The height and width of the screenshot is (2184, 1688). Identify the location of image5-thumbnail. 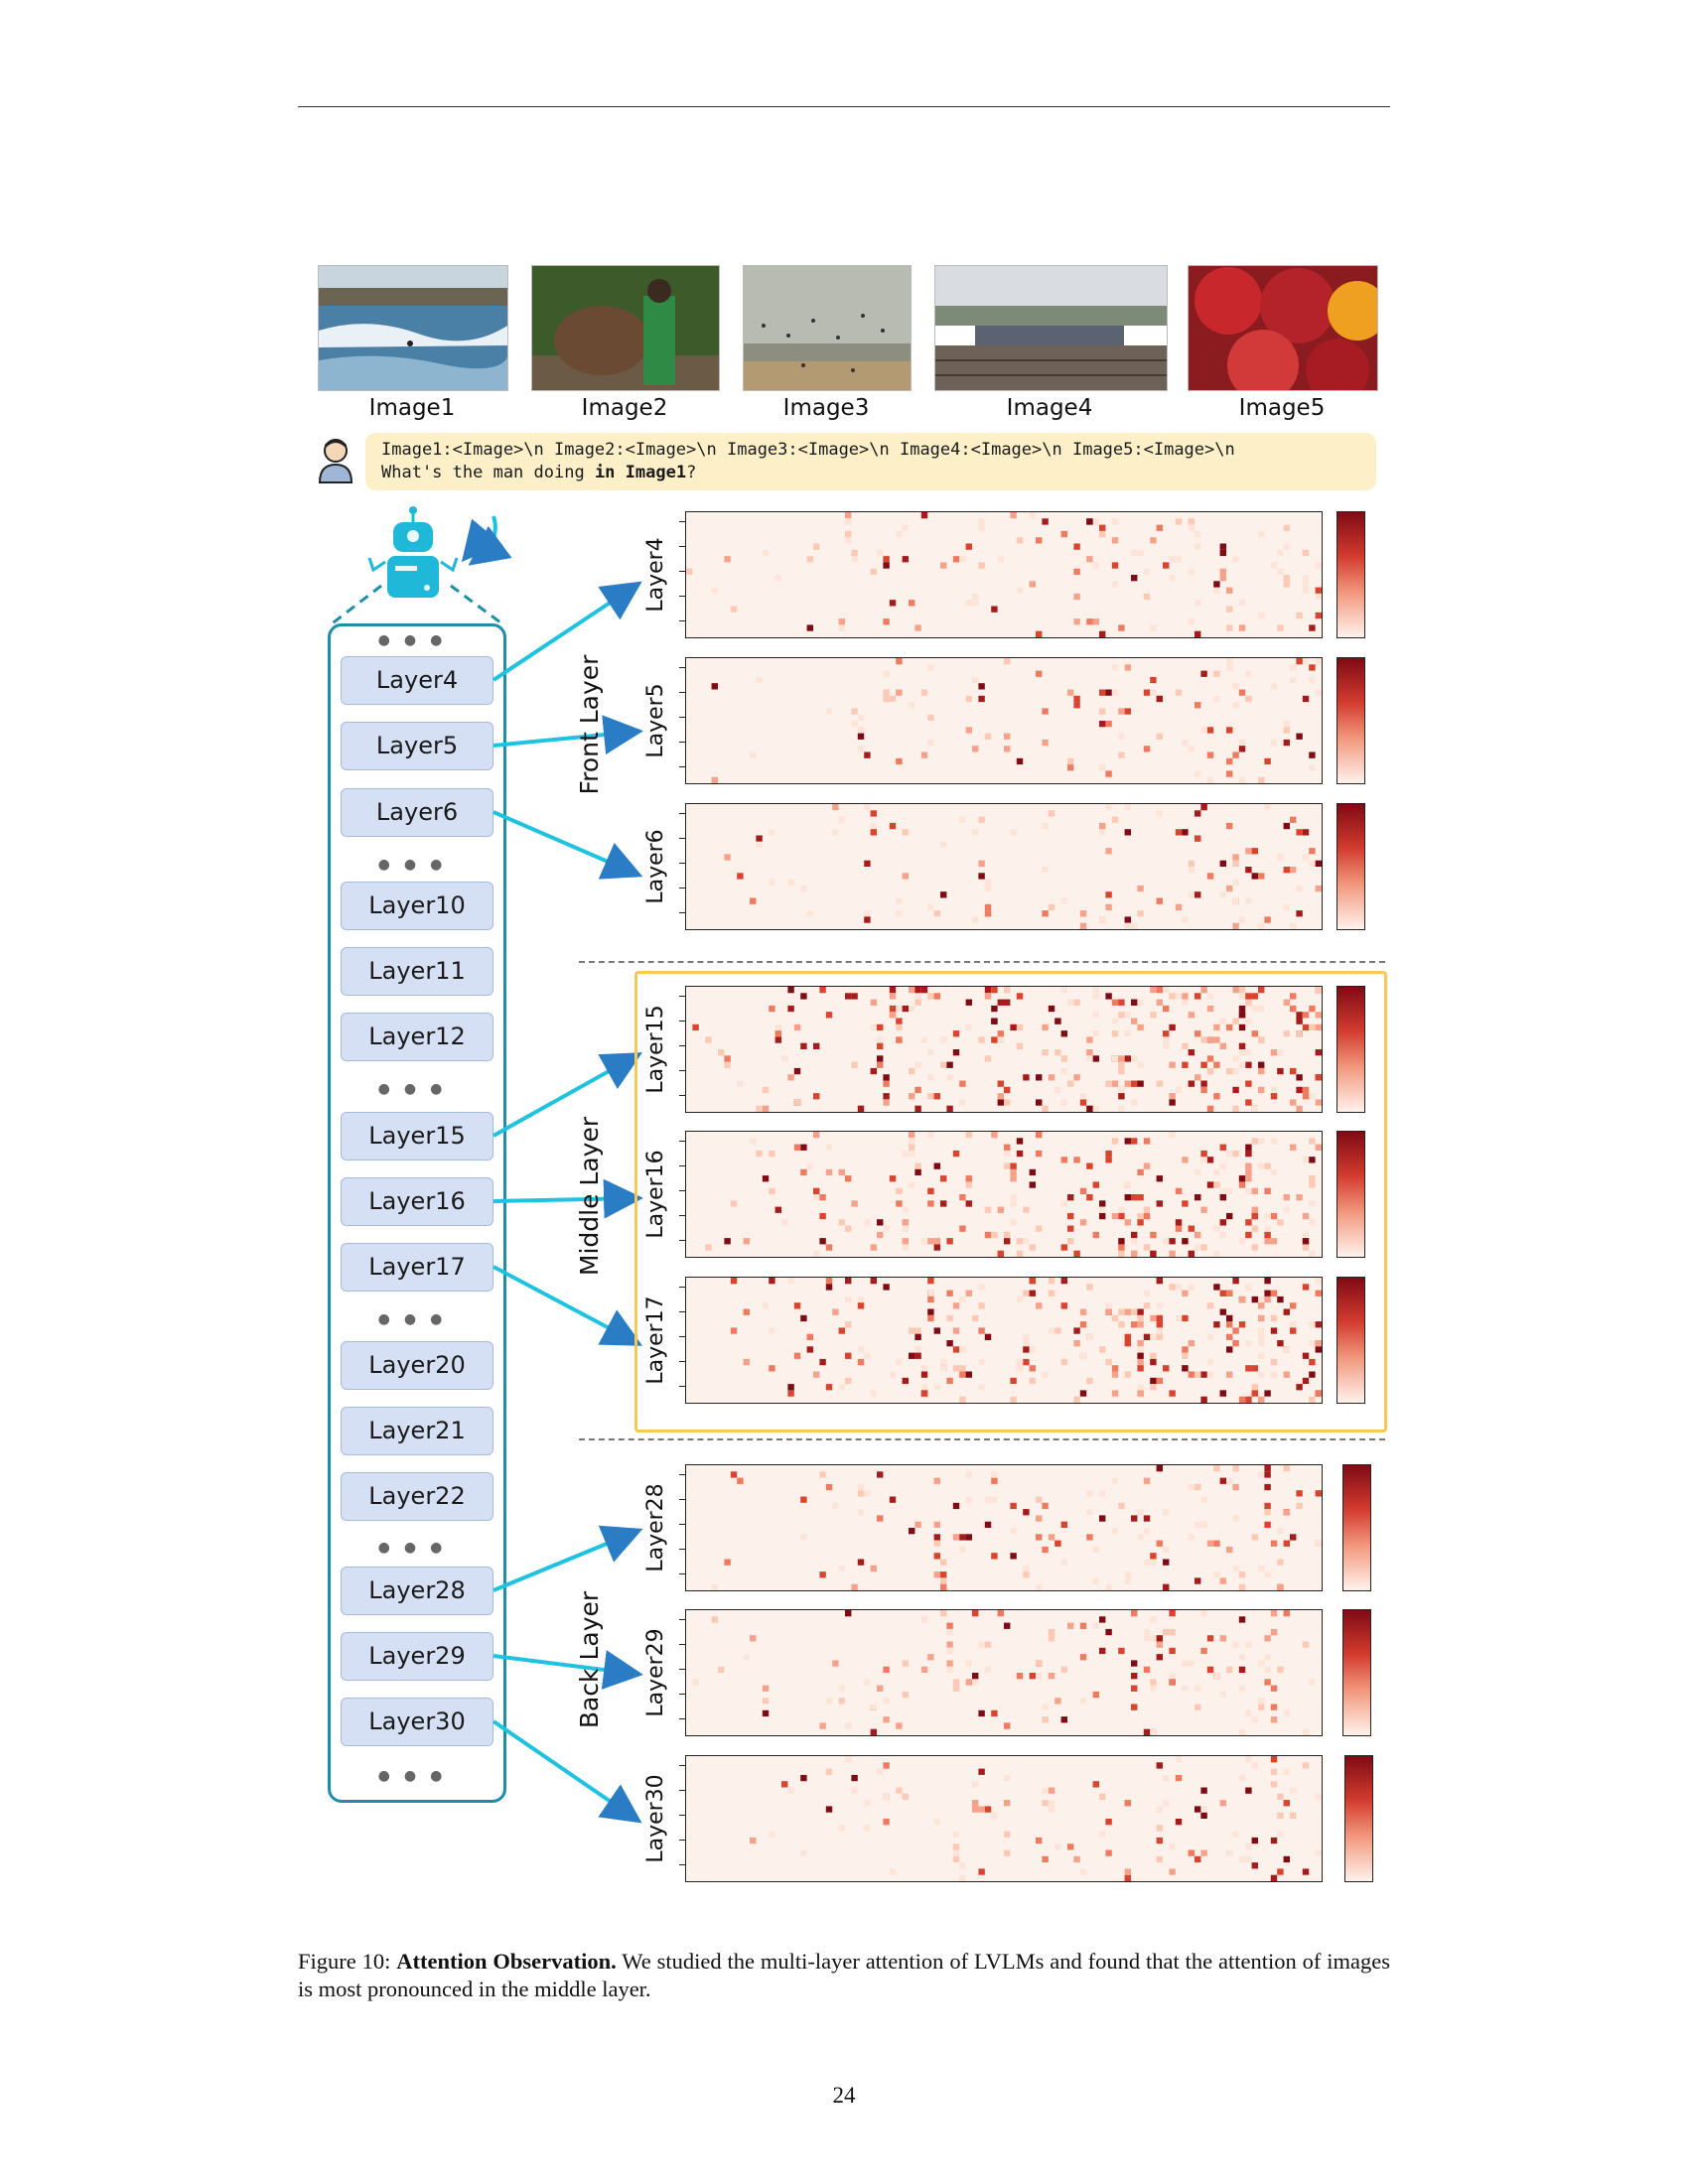
(1283, 328).